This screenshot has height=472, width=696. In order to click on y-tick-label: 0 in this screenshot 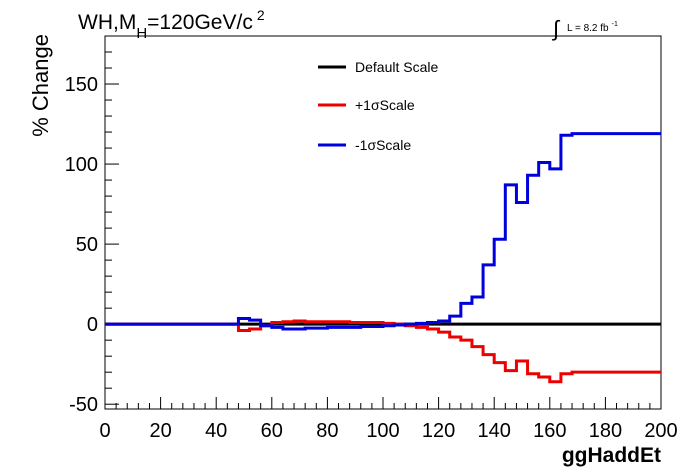, I will do `click(92, 325)`.